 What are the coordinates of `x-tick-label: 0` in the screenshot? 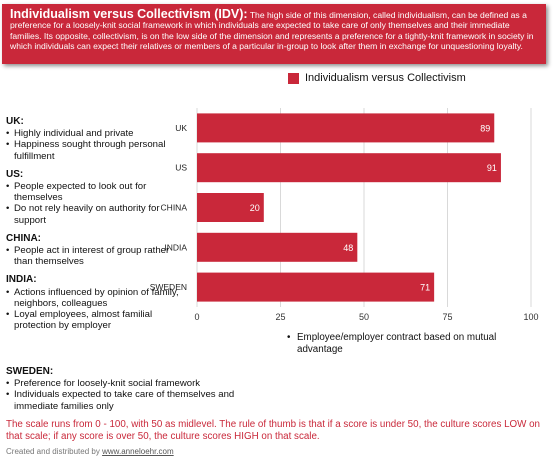 It's located at (196, 317).